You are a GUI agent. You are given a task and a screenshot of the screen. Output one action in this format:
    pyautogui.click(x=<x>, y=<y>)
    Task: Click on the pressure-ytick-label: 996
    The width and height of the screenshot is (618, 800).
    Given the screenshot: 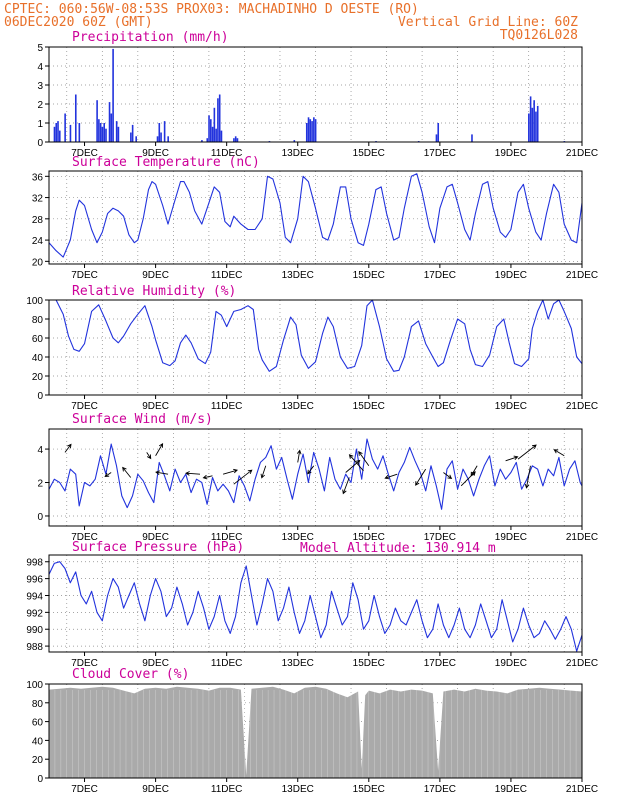 What is the action you would take?
    pyautogui.click(x=34, y=580)
    